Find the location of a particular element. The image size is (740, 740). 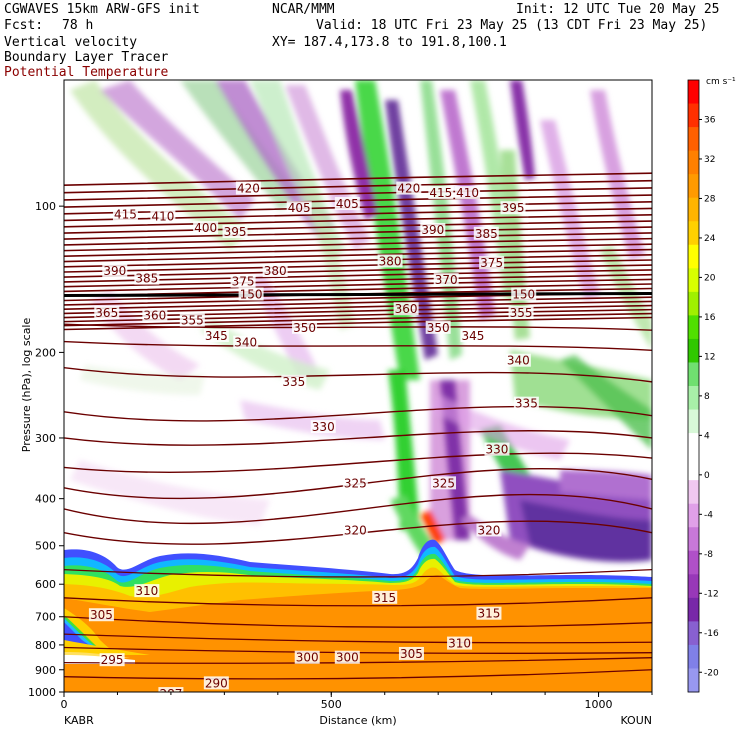

theta-label: 150 is located at coordinates (251, 294).